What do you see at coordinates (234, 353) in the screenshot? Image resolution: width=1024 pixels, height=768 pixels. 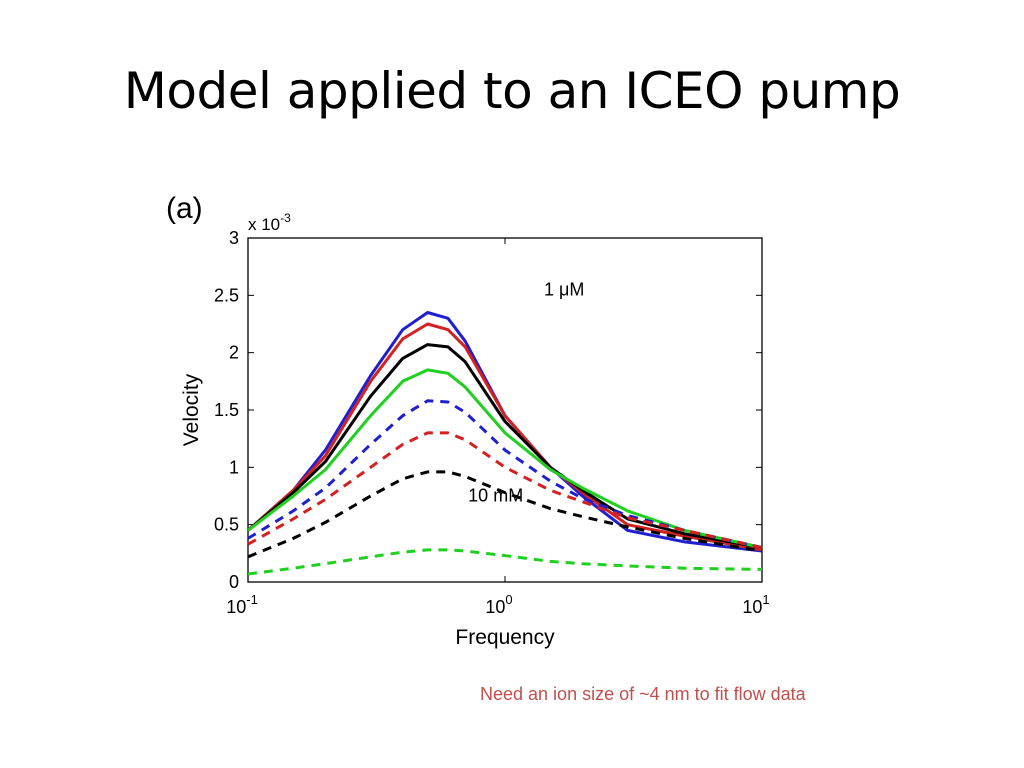 I see `y-tick-label: 2` at bounding box center [234, 353].